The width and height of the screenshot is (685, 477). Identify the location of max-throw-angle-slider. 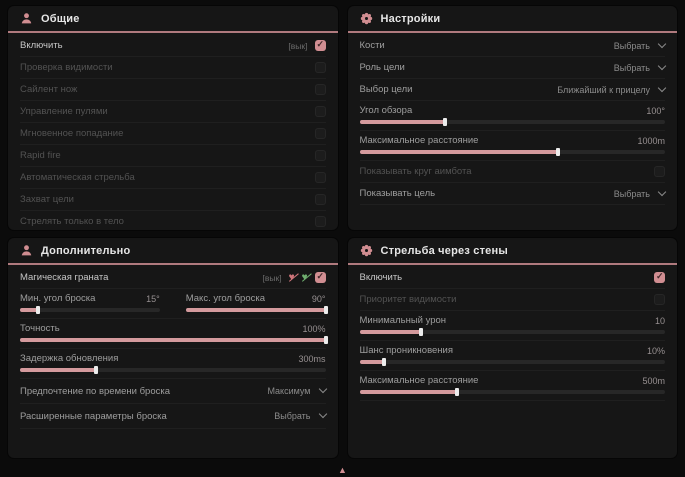
(256, 310).